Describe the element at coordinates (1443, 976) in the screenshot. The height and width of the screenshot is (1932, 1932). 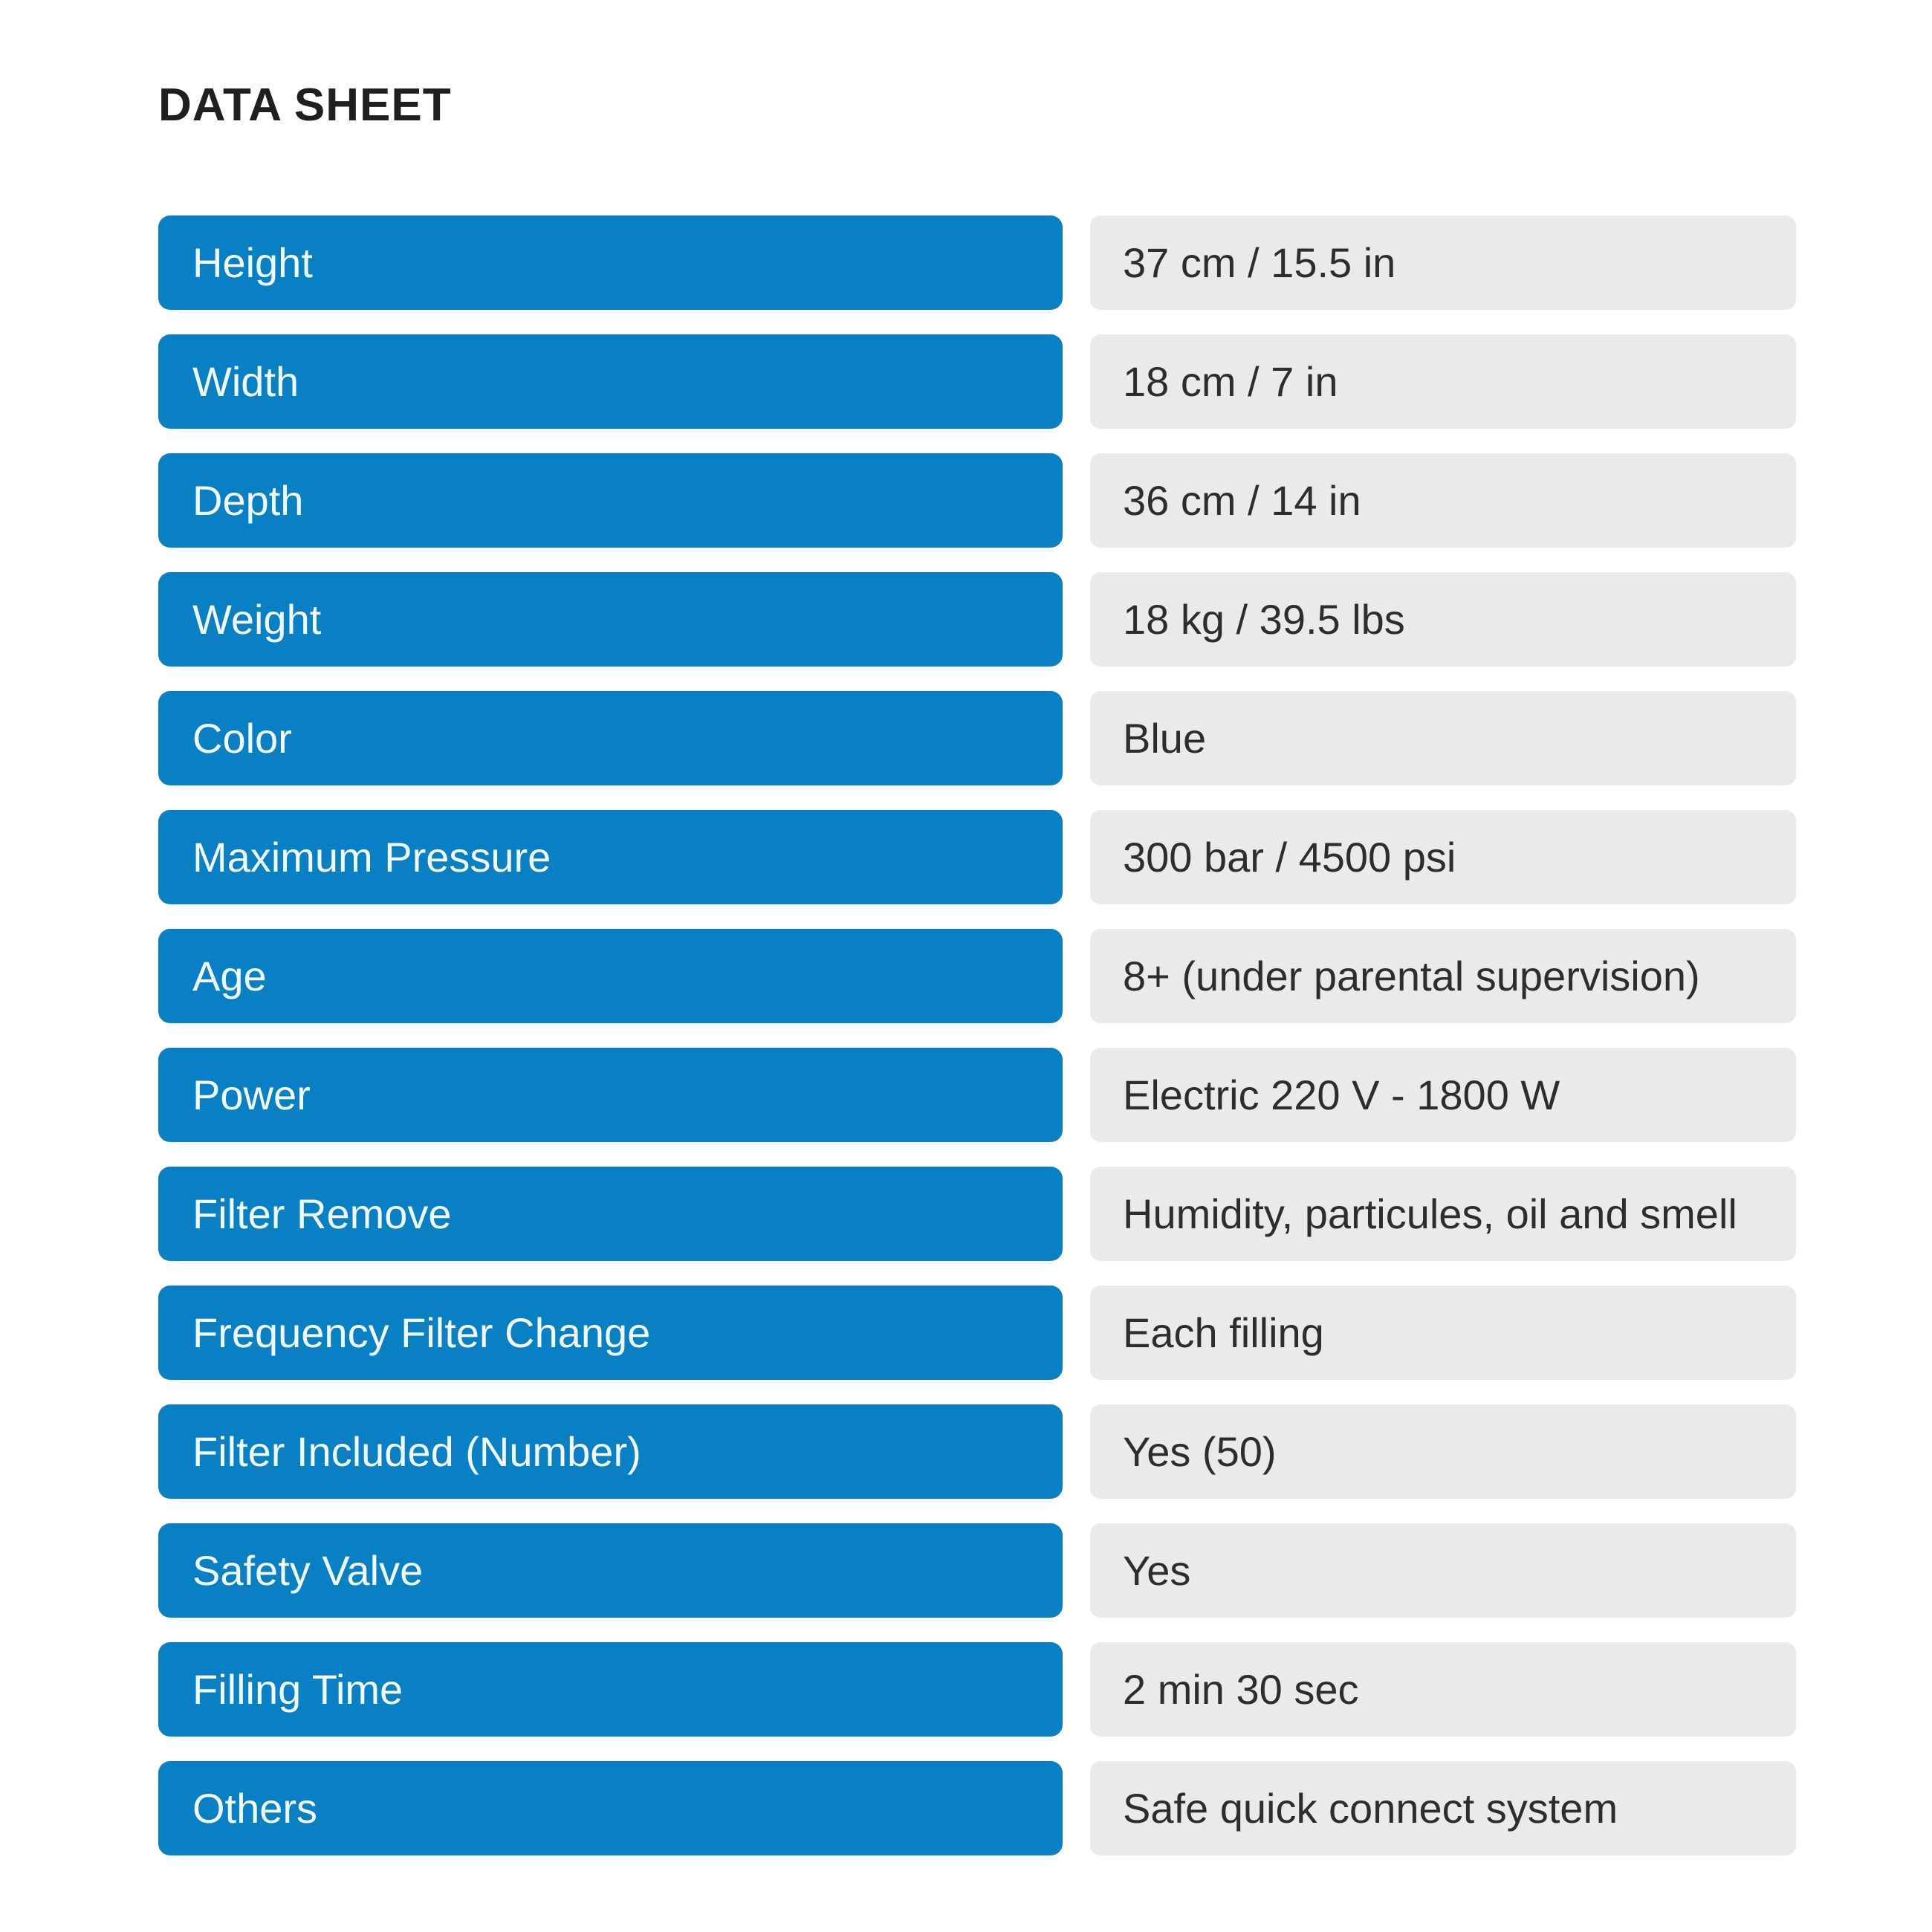
I see `spec-value: 8+ (under parental supervision)` at that location.